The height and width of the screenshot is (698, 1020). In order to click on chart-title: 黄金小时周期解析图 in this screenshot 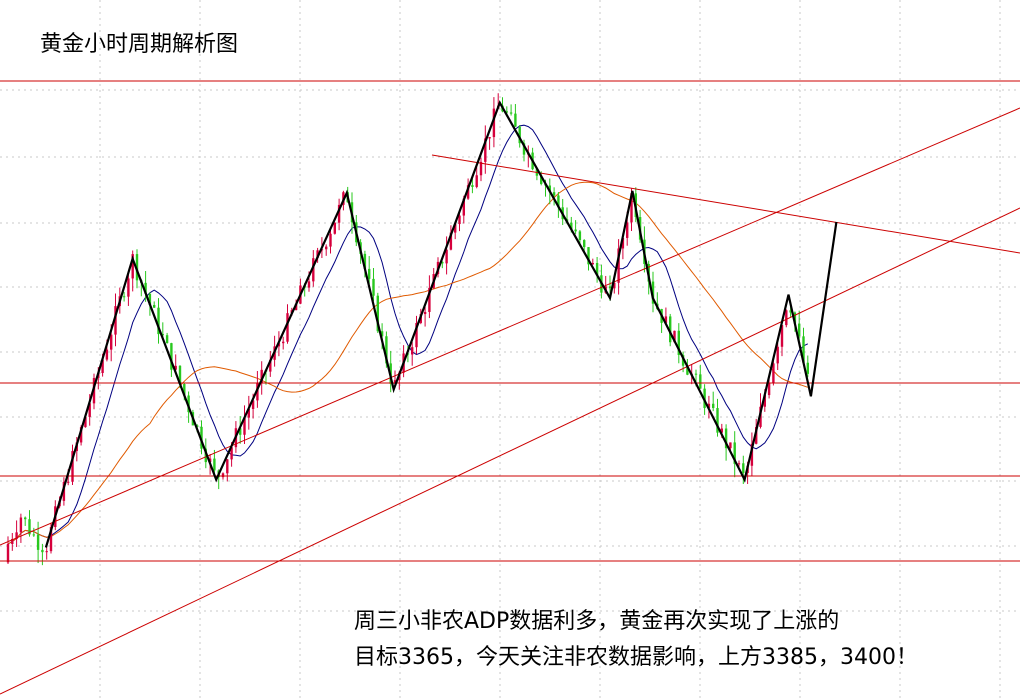, I will do `click(139, 44)`.